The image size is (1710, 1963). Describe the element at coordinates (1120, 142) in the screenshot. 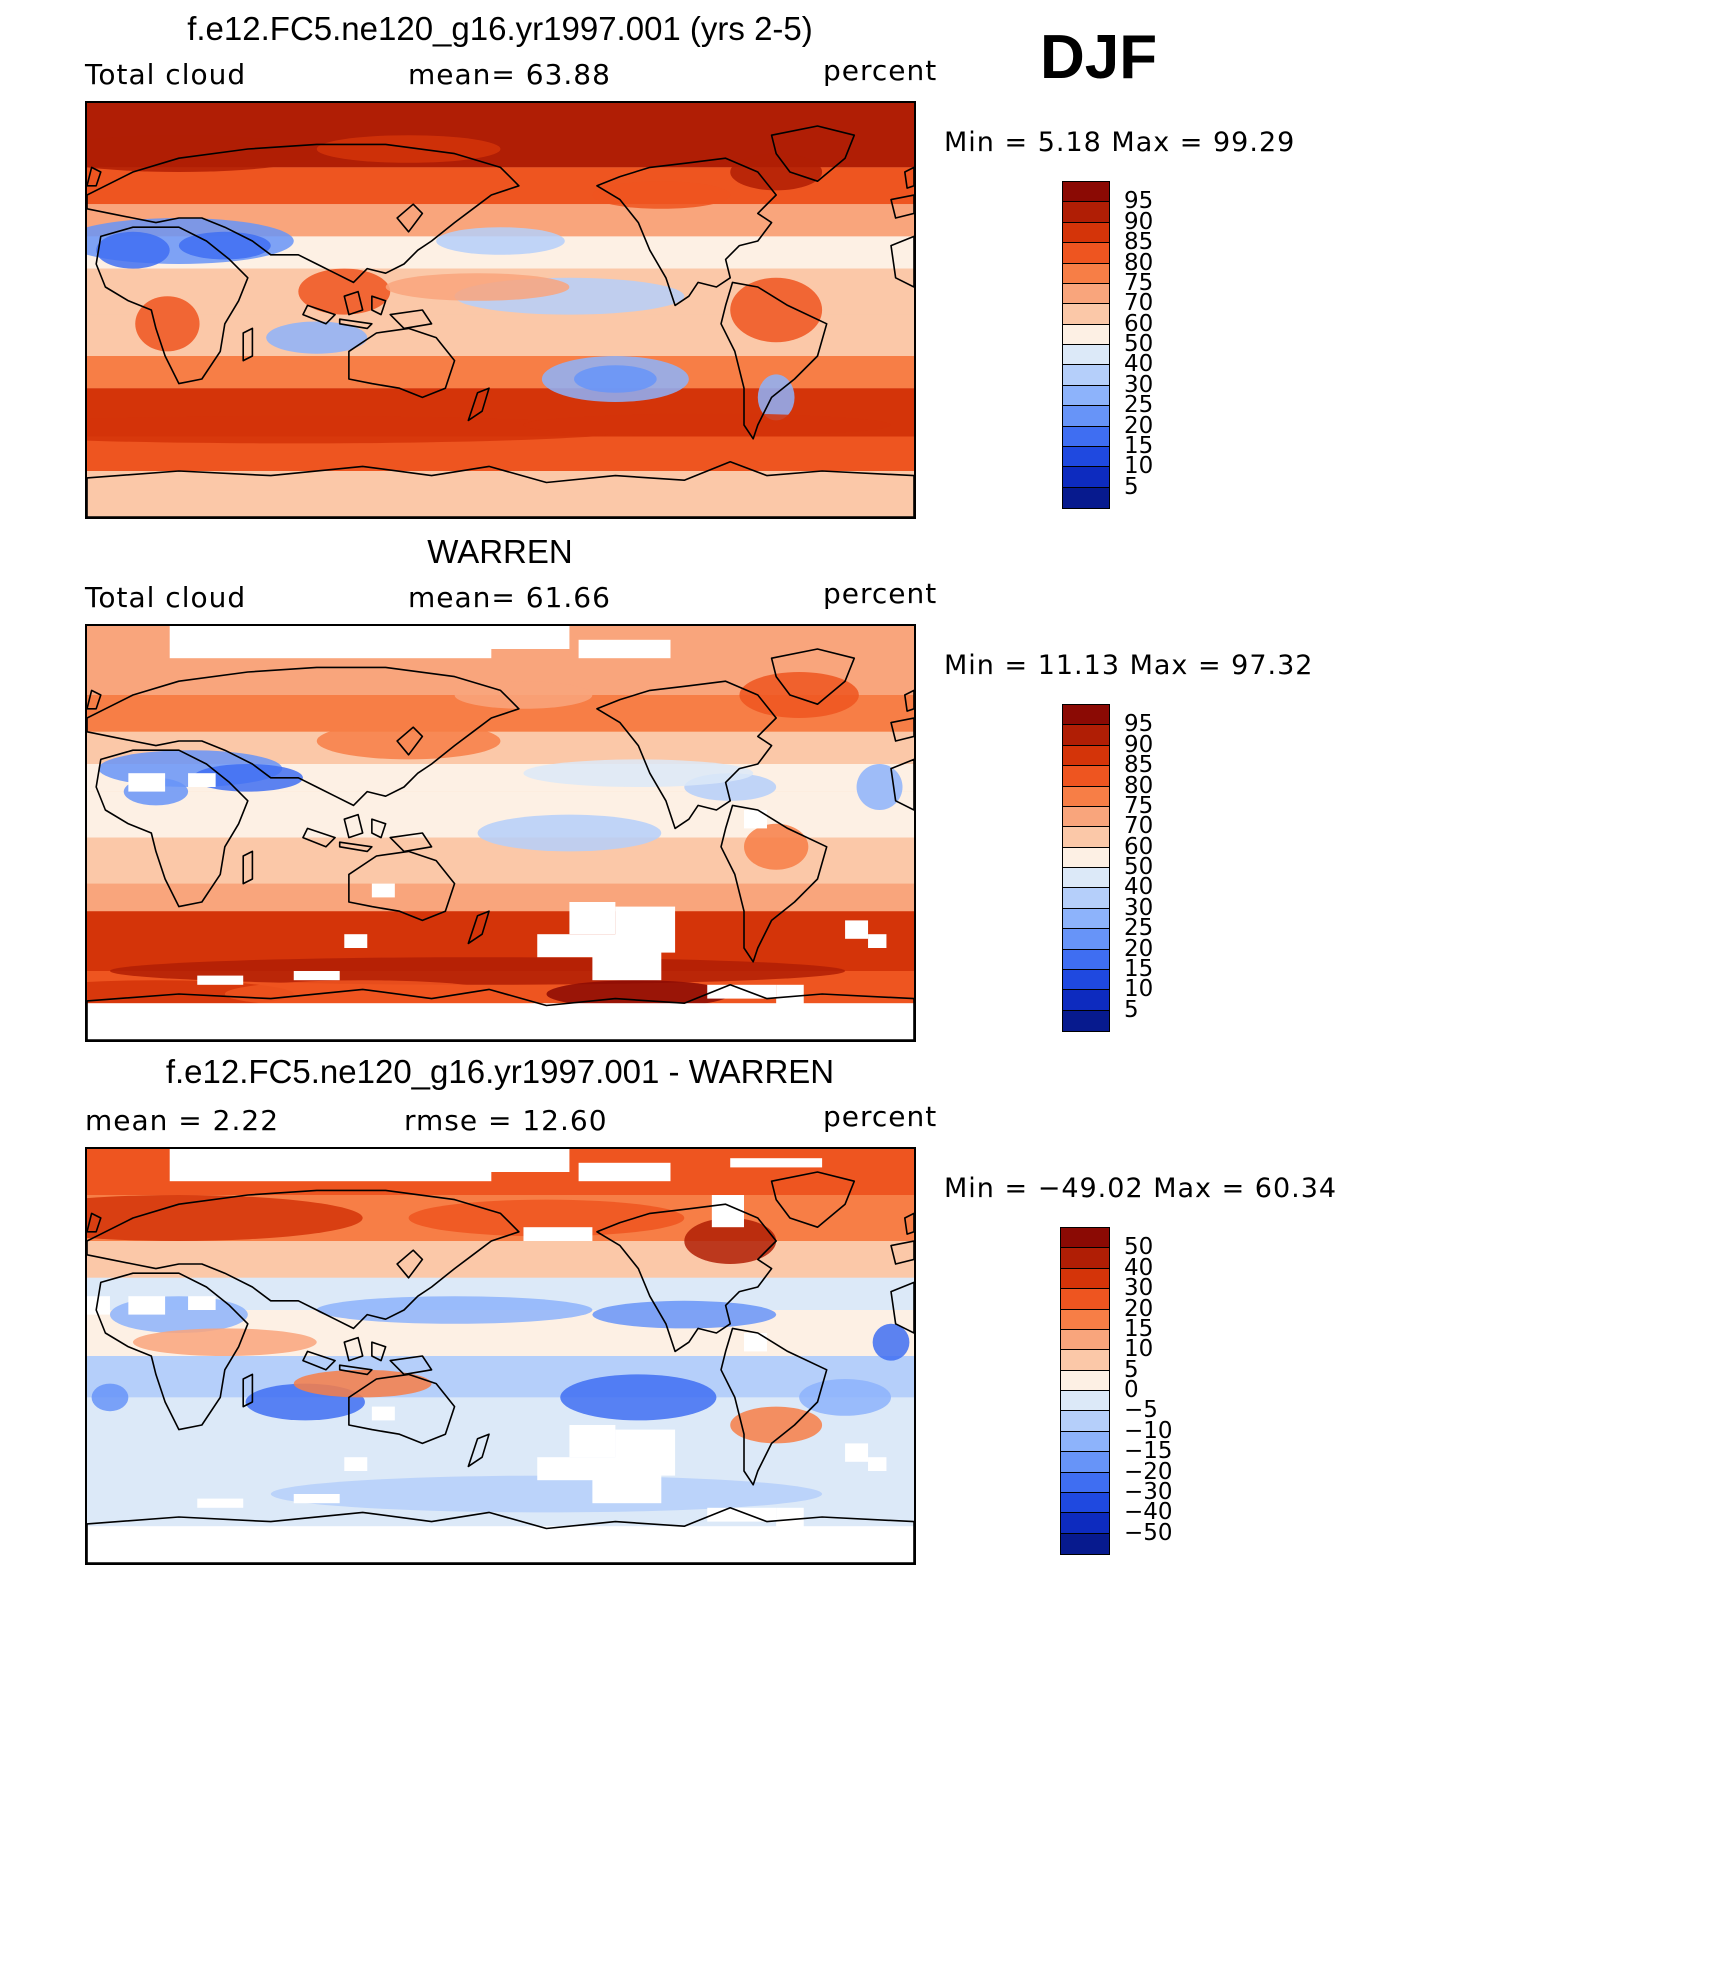

I see `min-max-label: Min = 5.18 Max = 99.29` at that location.